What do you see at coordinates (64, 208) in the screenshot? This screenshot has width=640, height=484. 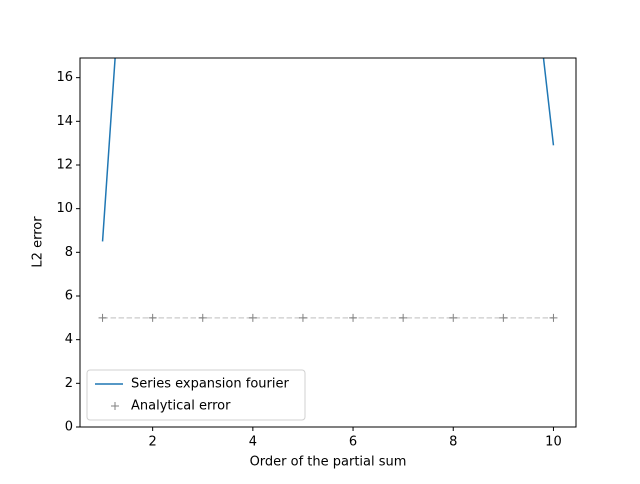 I see `y-tick-label: 10` at bounding box center [64, 208].